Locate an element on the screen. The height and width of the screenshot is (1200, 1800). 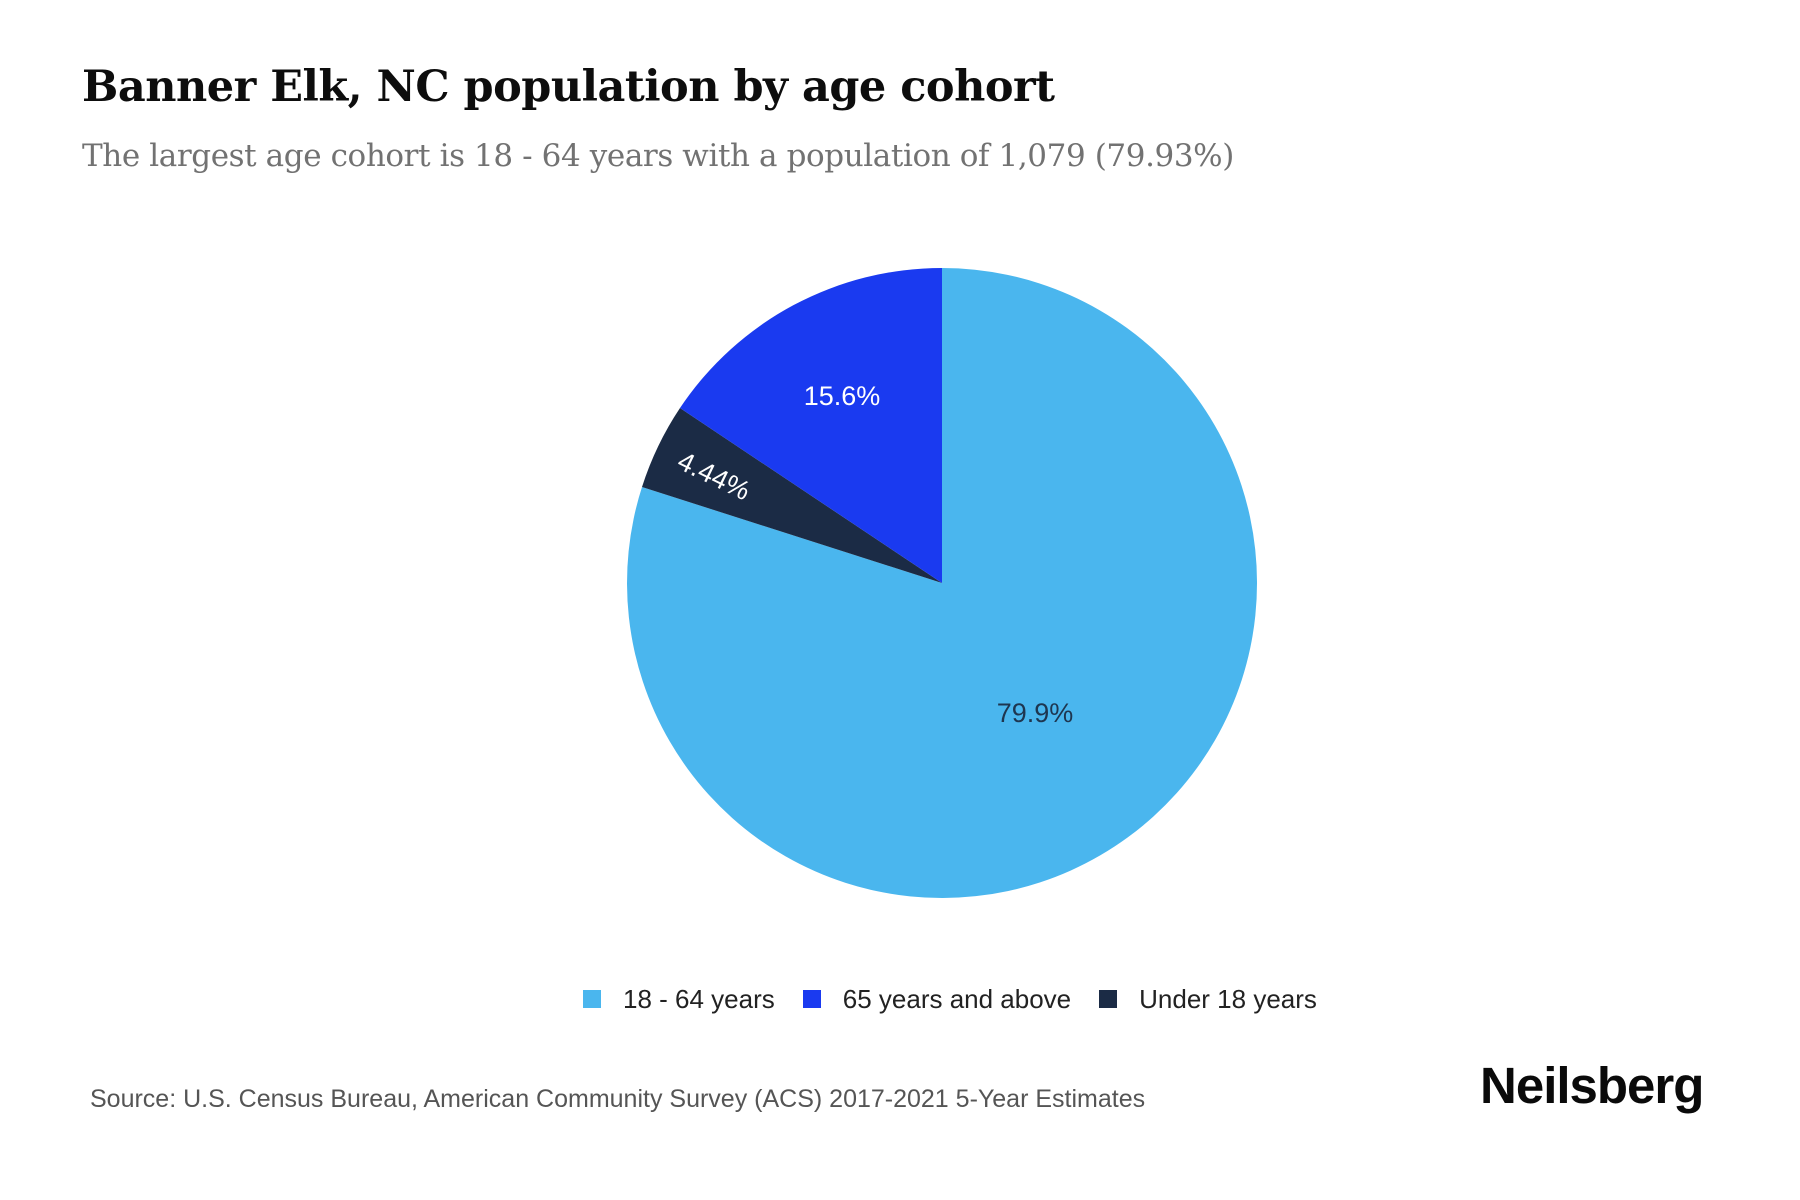
legend-label-under-18: Under 18 years is located at coordinates (1228, 998).